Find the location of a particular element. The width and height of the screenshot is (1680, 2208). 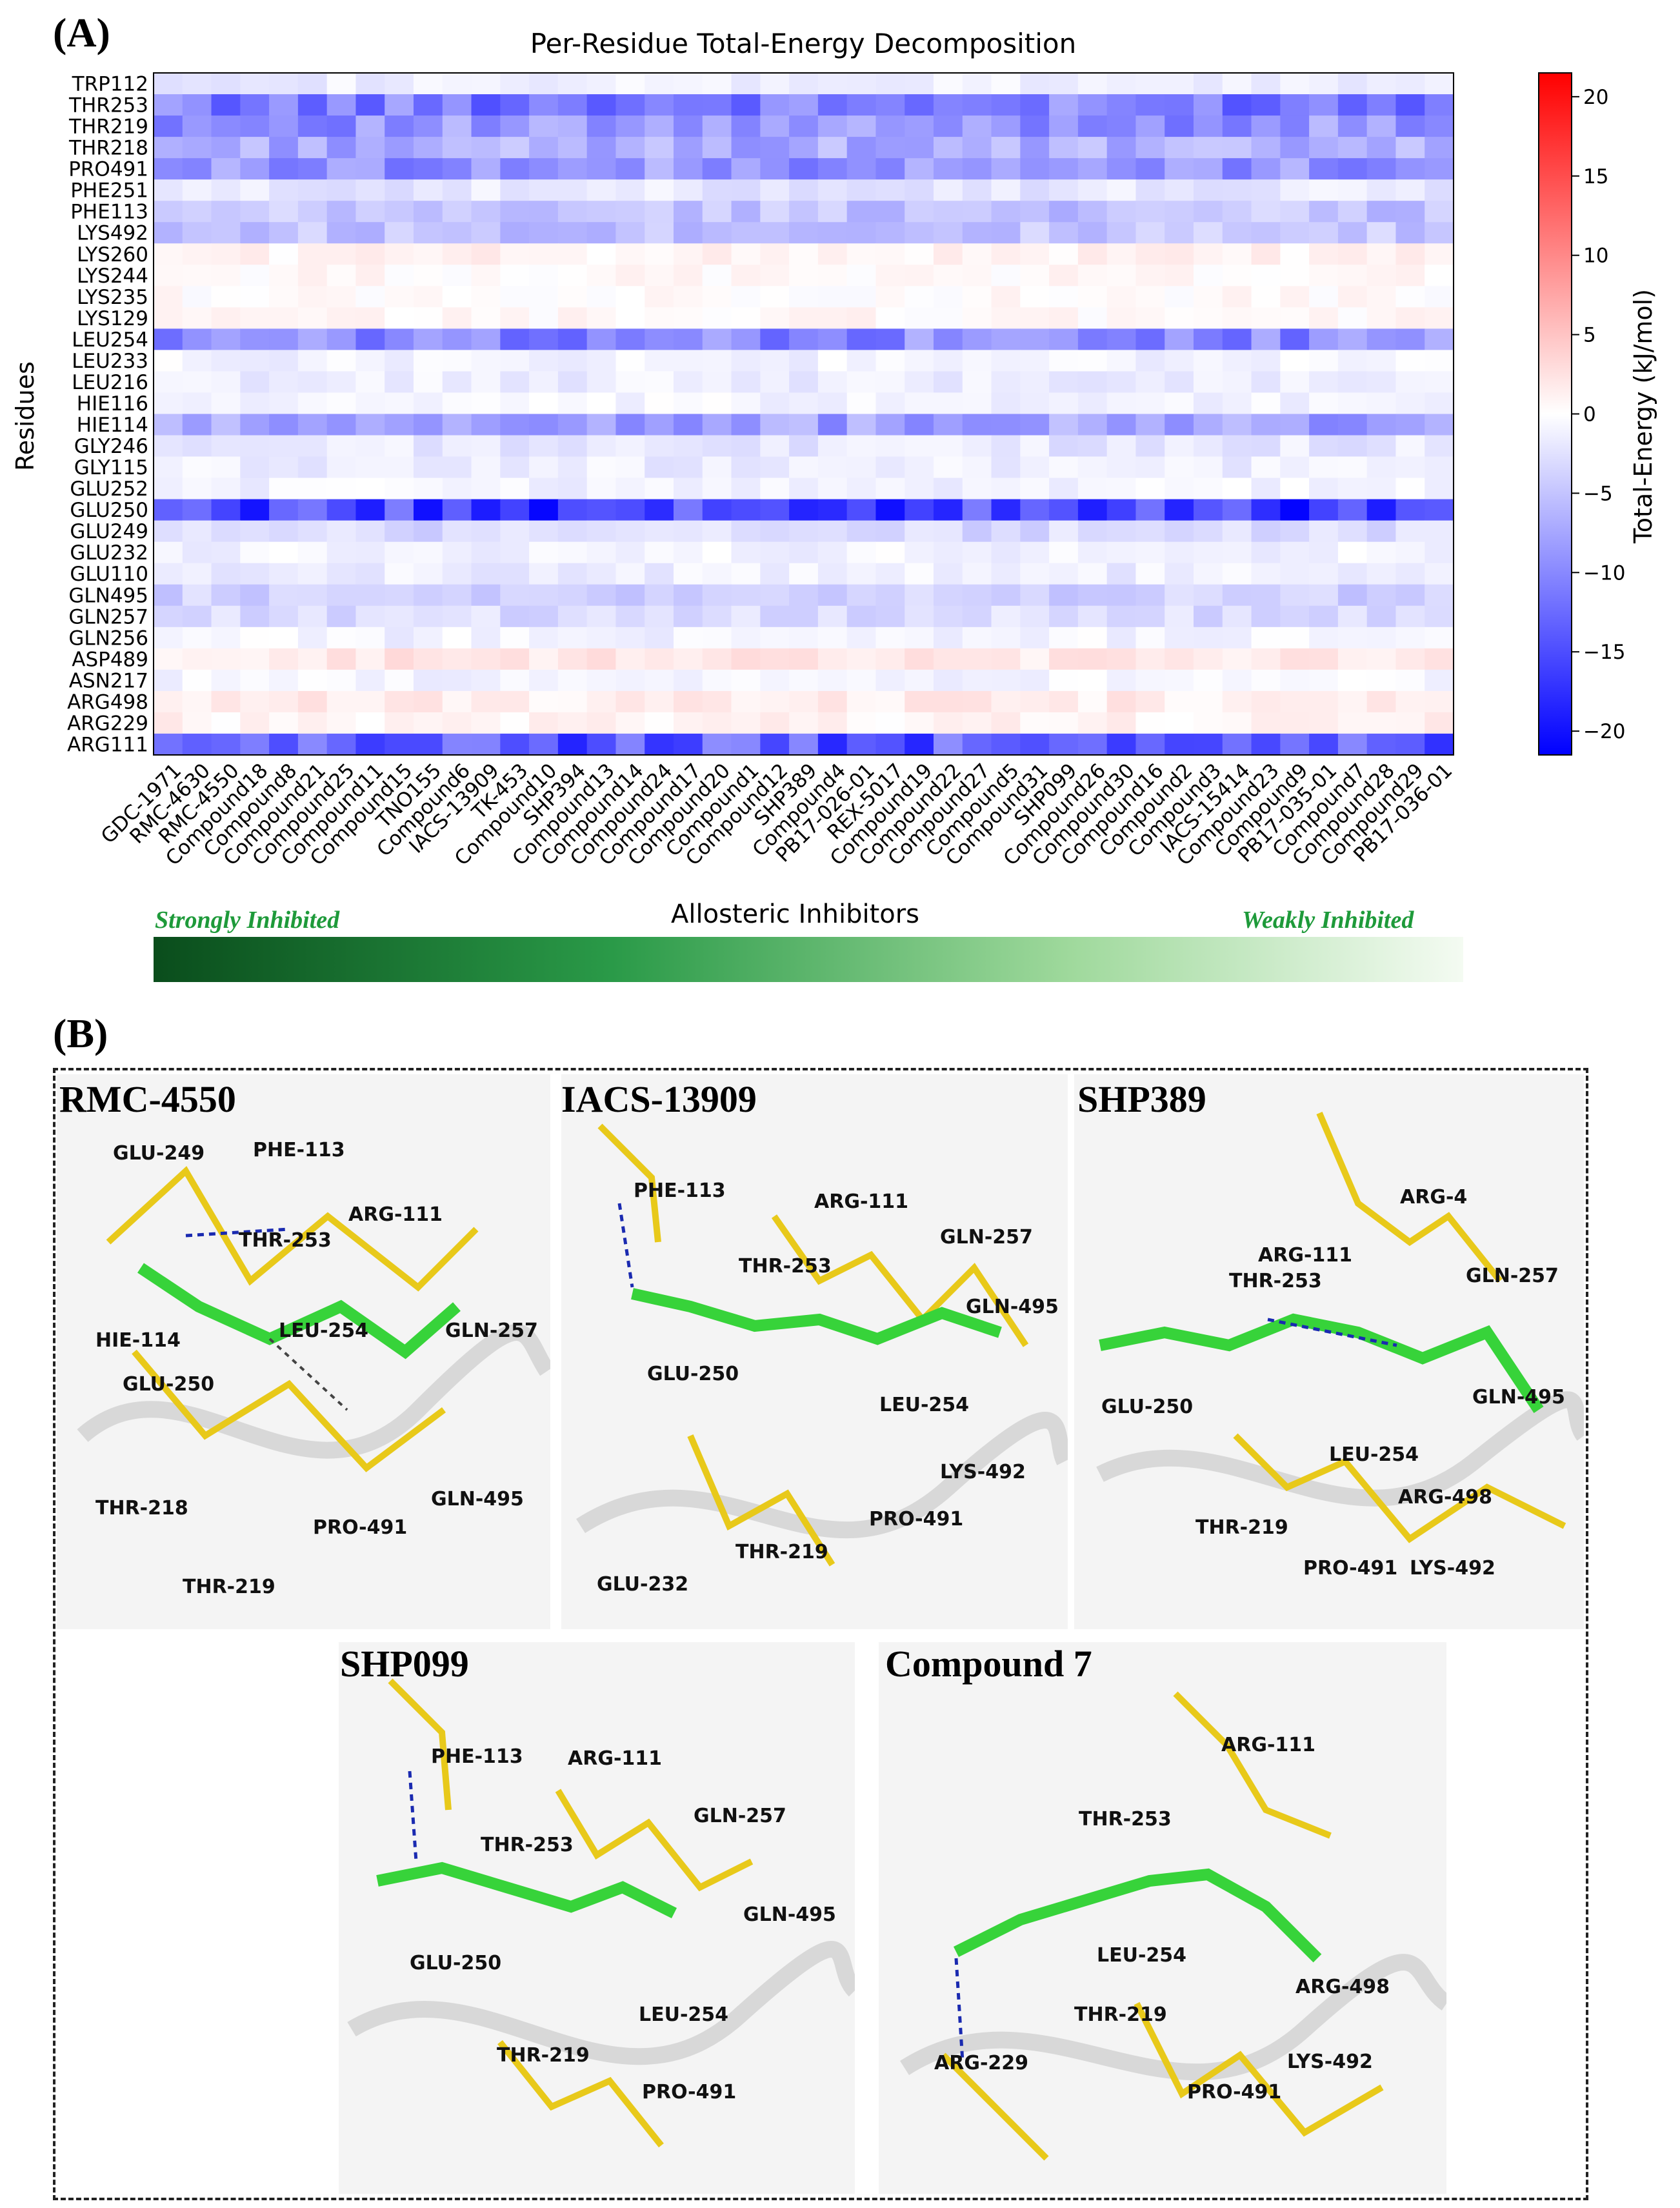

residue-label: PRO-491 is located at coordinates (360, 1528).